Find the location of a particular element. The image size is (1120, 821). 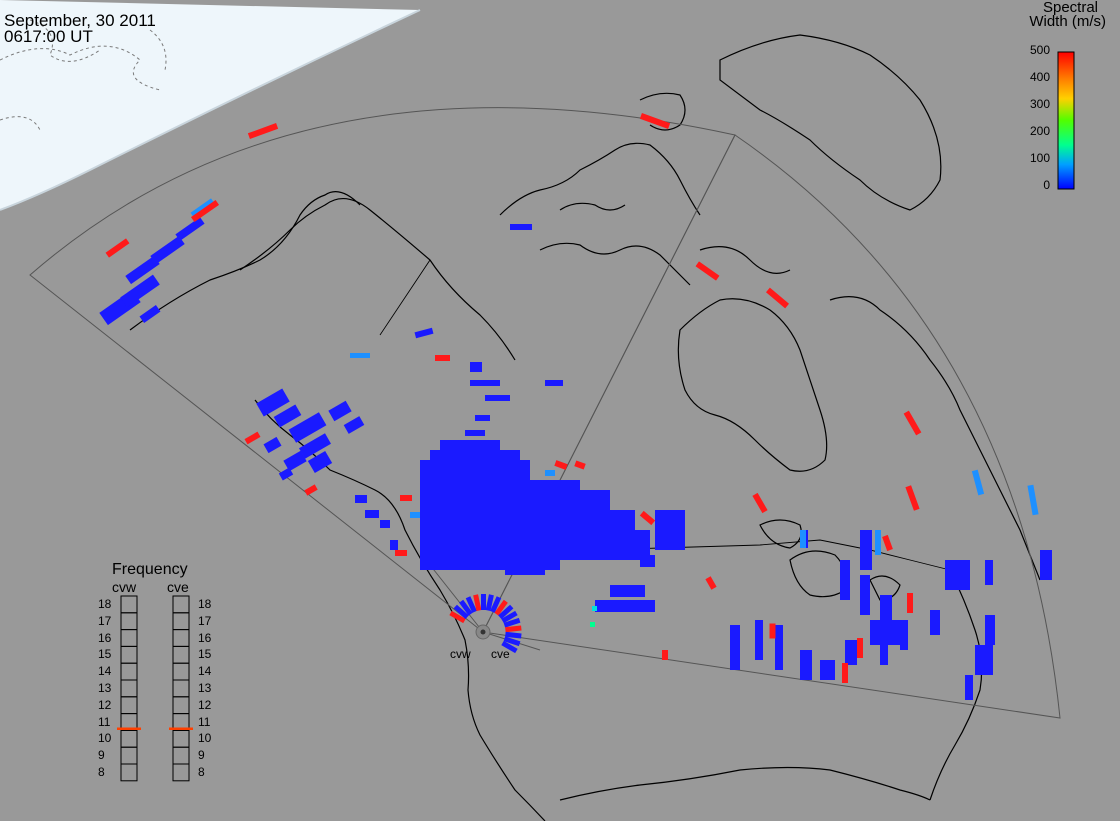

scale-tick-label: 300 is located at coordinates (1039, 104).